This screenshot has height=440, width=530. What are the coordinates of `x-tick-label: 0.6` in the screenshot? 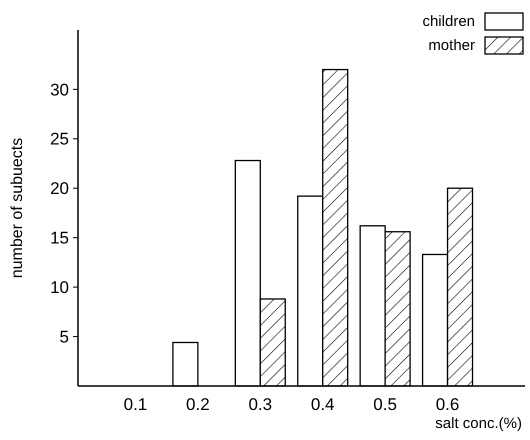 It's located at (448, 404).